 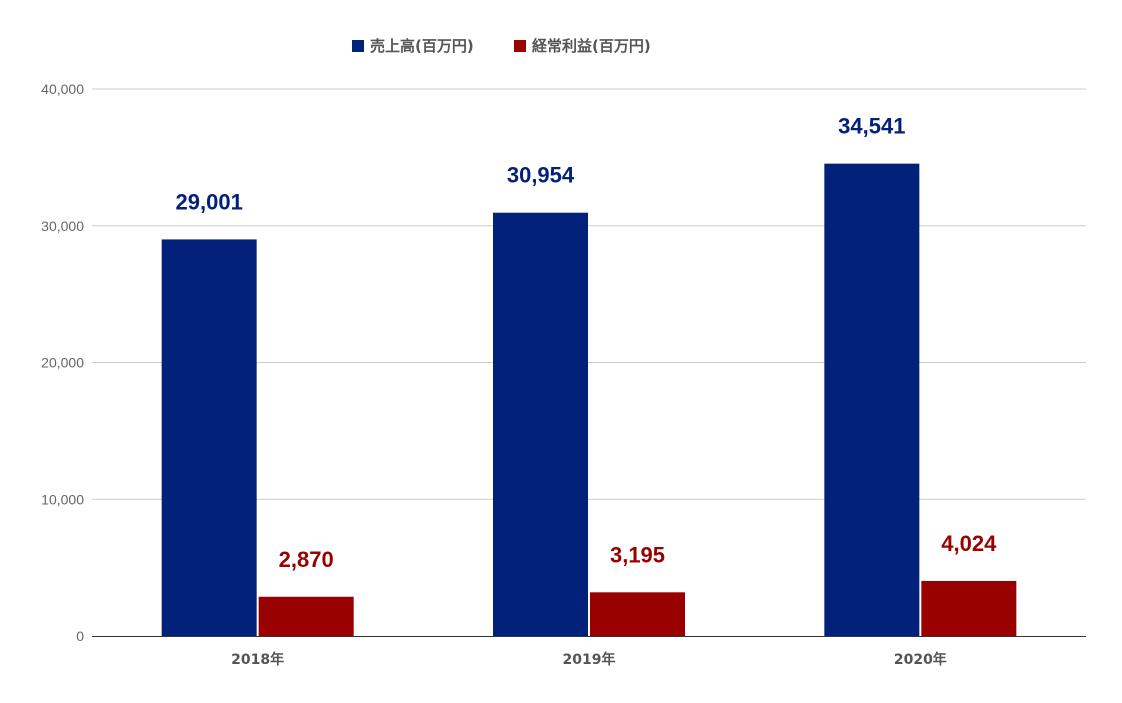 I want to click on data-label: 2,870, so click(x=306, y=559).